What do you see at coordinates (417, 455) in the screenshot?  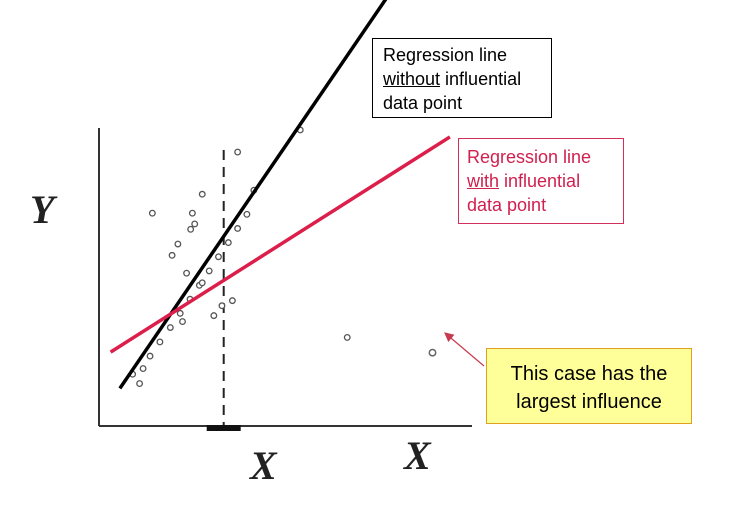 I see `x-axis-label: X` at bounding box center [417, 455].